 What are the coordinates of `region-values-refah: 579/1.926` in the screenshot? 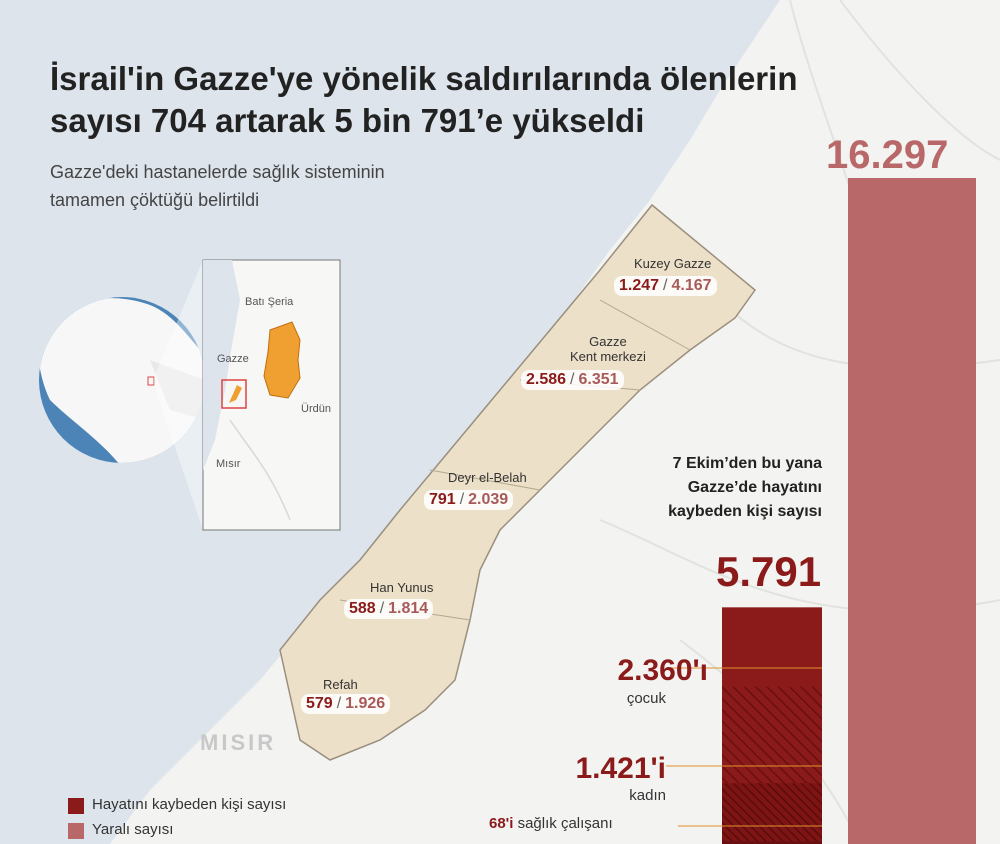 It's located at (346, 704).